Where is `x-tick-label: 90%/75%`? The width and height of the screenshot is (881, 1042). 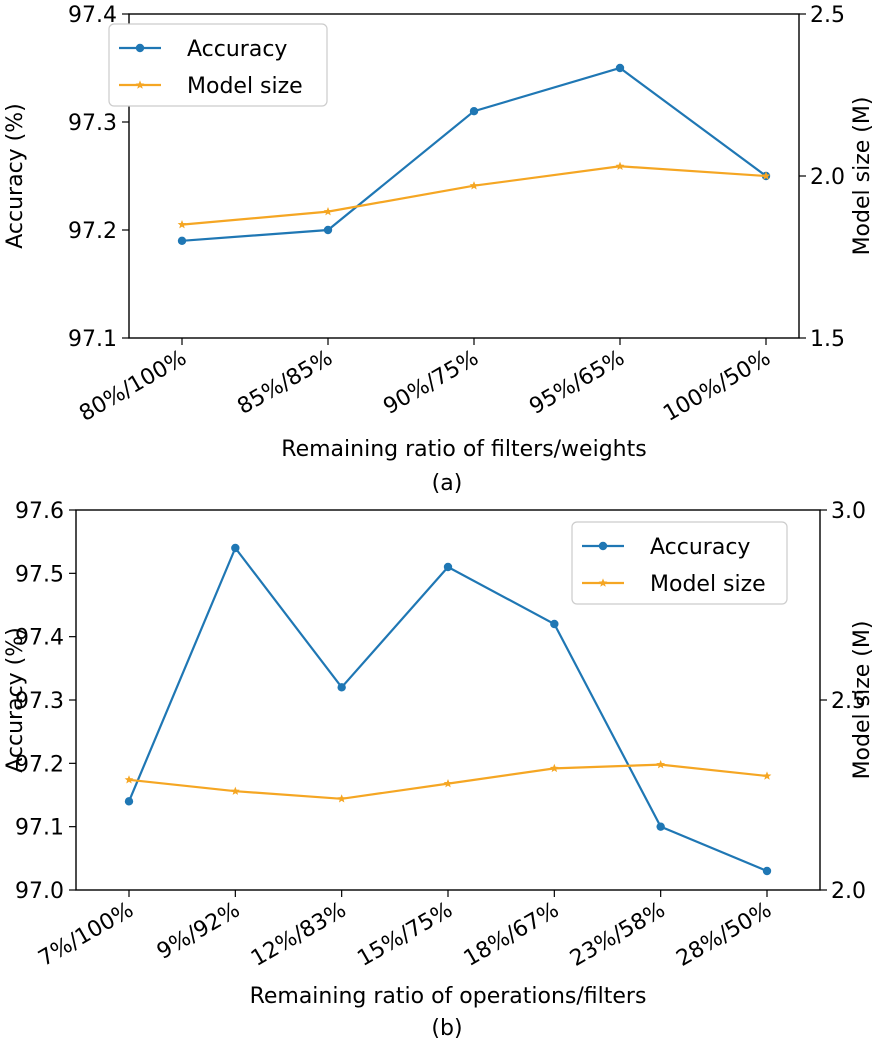 x-tick-label: 90%/75% is located at coordinates (431, 383).